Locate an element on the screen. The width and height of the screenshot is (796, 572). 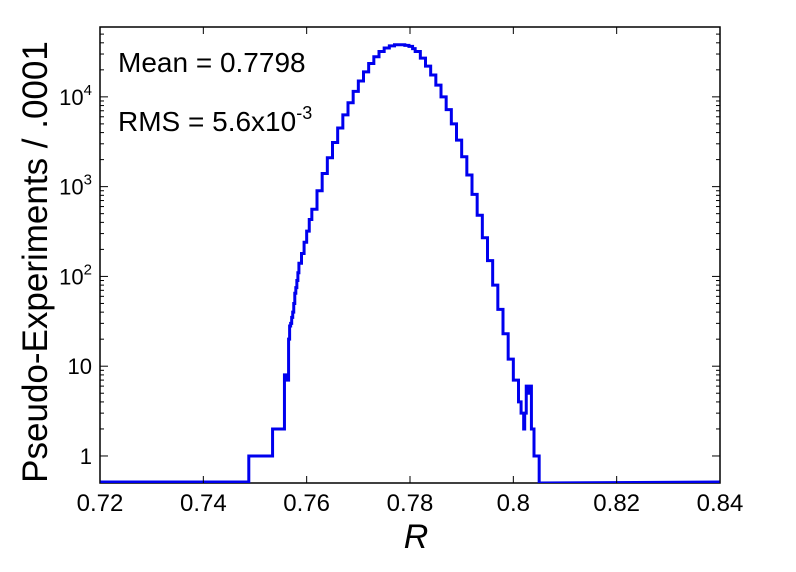
rms-annotation-exponent: -3 is located at coordinates (304, 113).